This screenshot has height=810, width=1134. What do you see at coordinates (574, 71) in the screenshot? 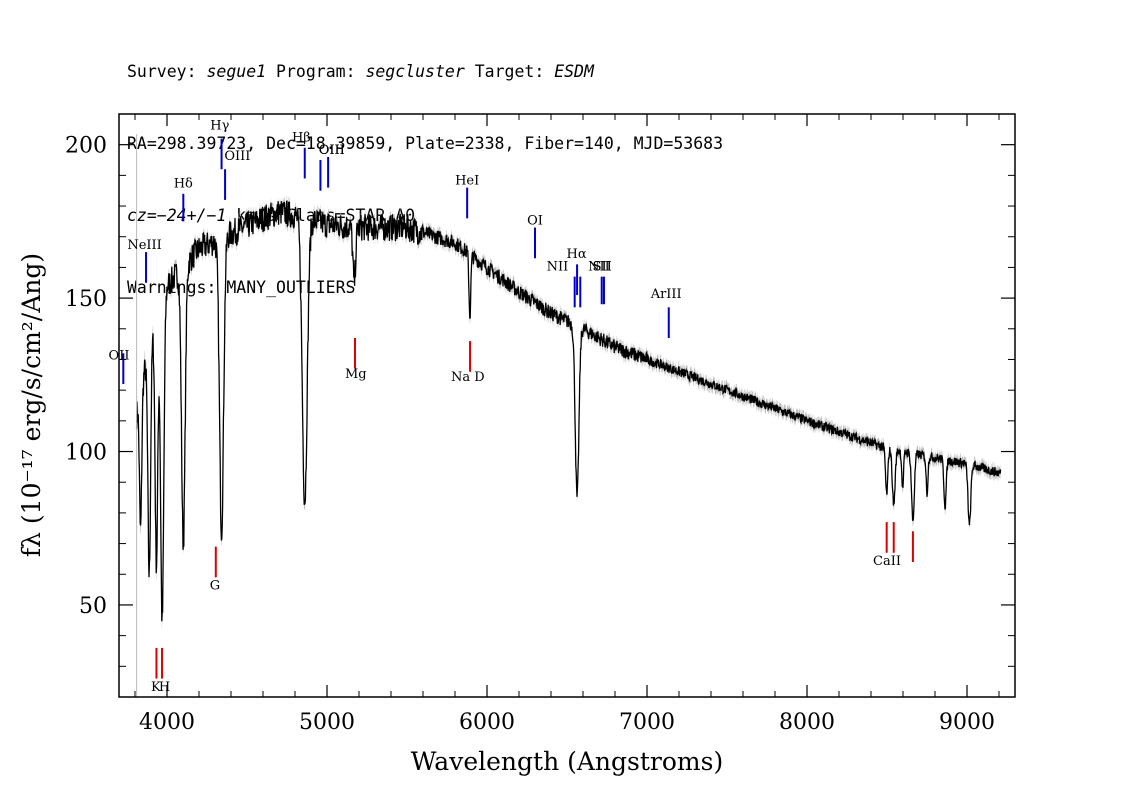
I see `target-name: ESDM` at bounding box center [574, 71].